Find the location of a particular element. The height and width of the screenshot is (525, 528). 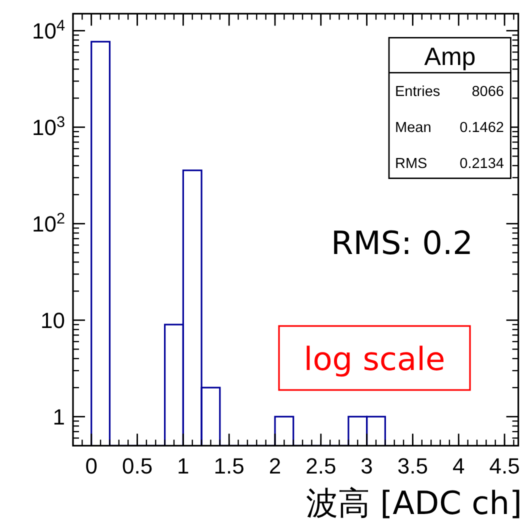

x-tick-label: 2 is located at coordinates (275, 466).